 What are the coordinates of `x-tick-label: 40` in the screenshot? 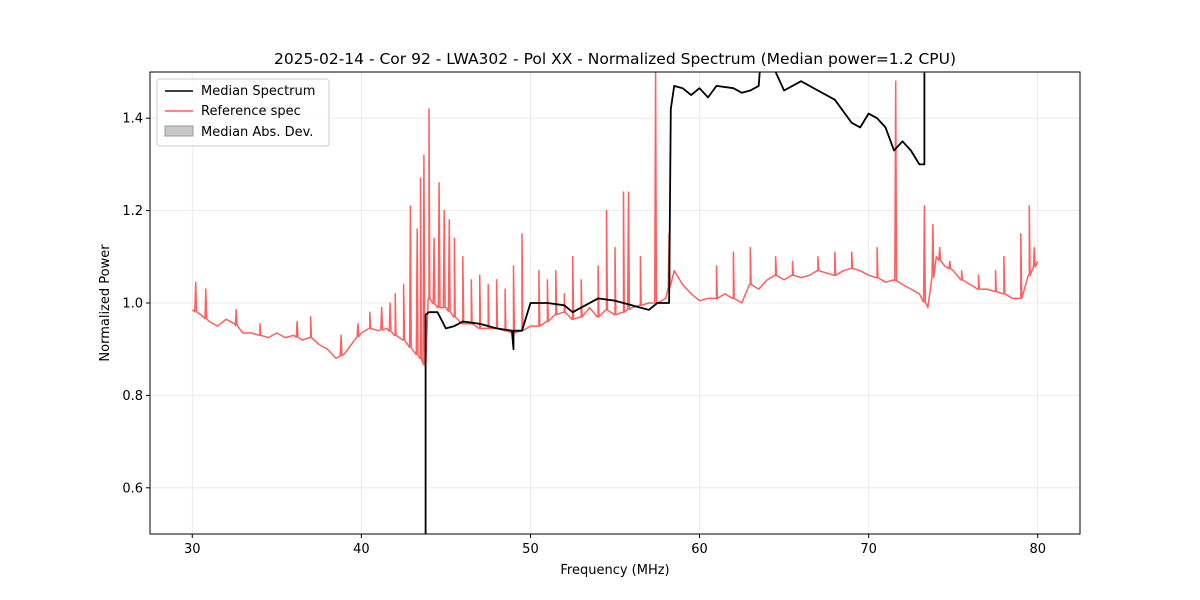 It's located at (361, 549).